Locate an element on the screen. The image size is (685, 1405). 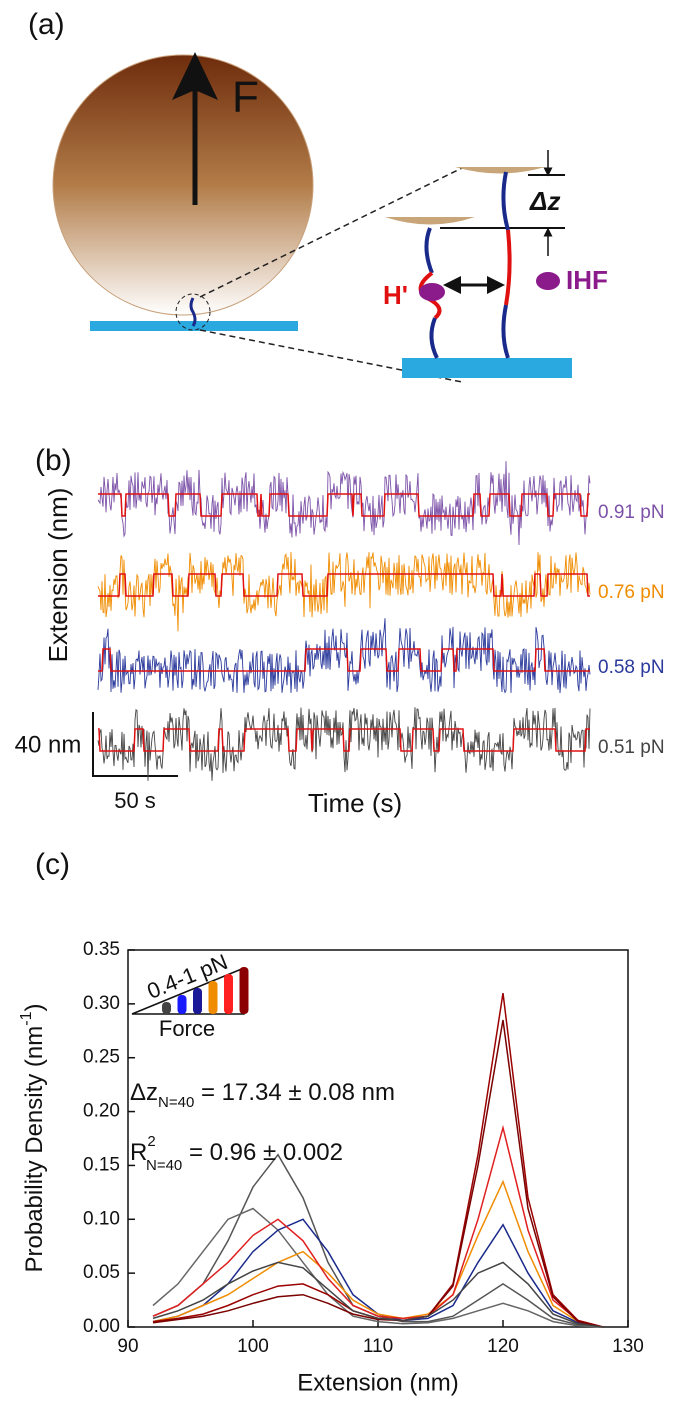
y-tick-label: 0.20 is located at coordinates (101, 1111).